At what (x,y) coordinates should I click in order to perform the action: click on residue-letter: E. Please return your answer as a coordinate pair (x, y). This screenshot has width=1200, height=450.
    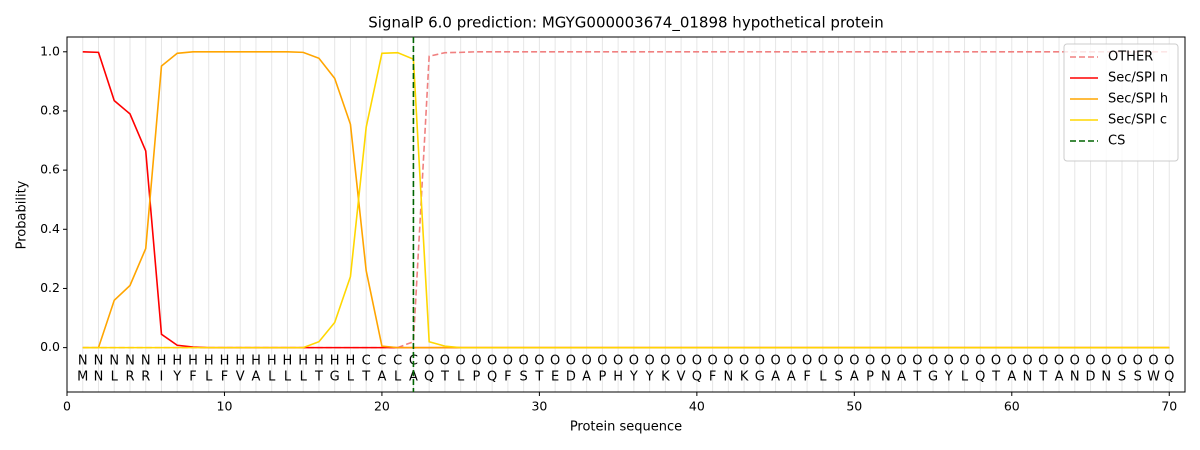
    Looking at the image, I should click on (555, 377).